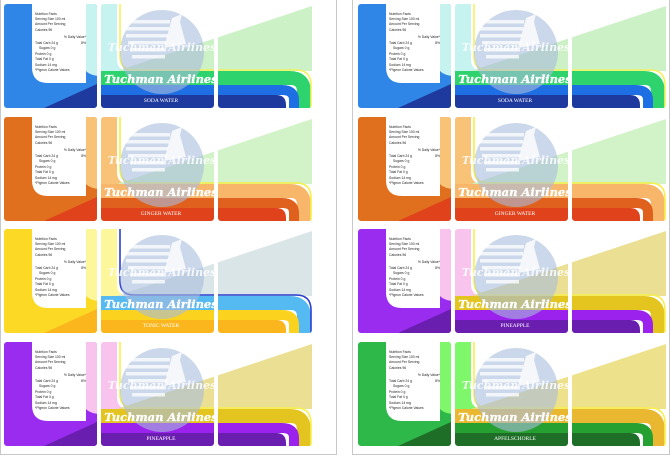 This screenshot has height=456, width=670. Describe the element at coordinates (43, 255) in the screenshot. I see `nutrition-calories: Calories 96` at that location.